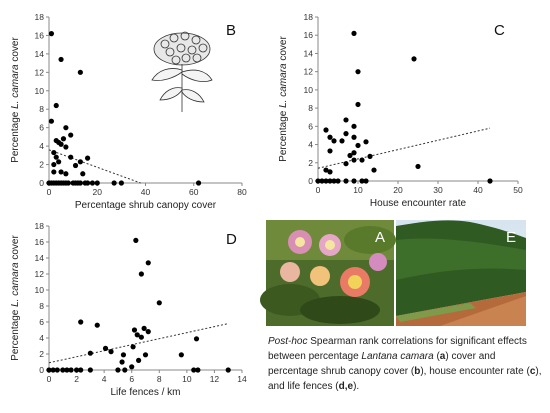 The image size is (550, 413). What do you see at coordinates (40, 258) in the screenshot?
I see `y-tick-label: 14` at bounding box center [40, 258].